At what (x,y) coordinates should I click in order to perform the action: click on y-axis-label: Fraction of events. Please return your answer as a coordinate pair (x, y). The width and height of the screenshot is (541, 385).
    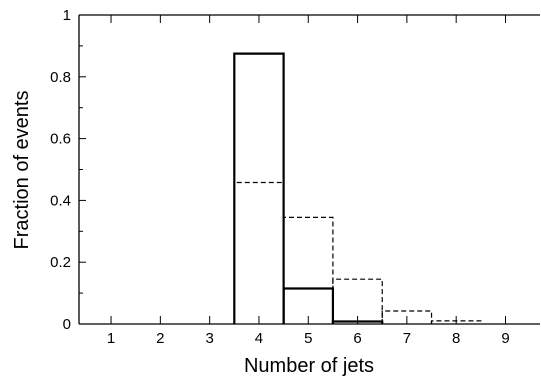
    Looking at the image, I should click on (22, 170).